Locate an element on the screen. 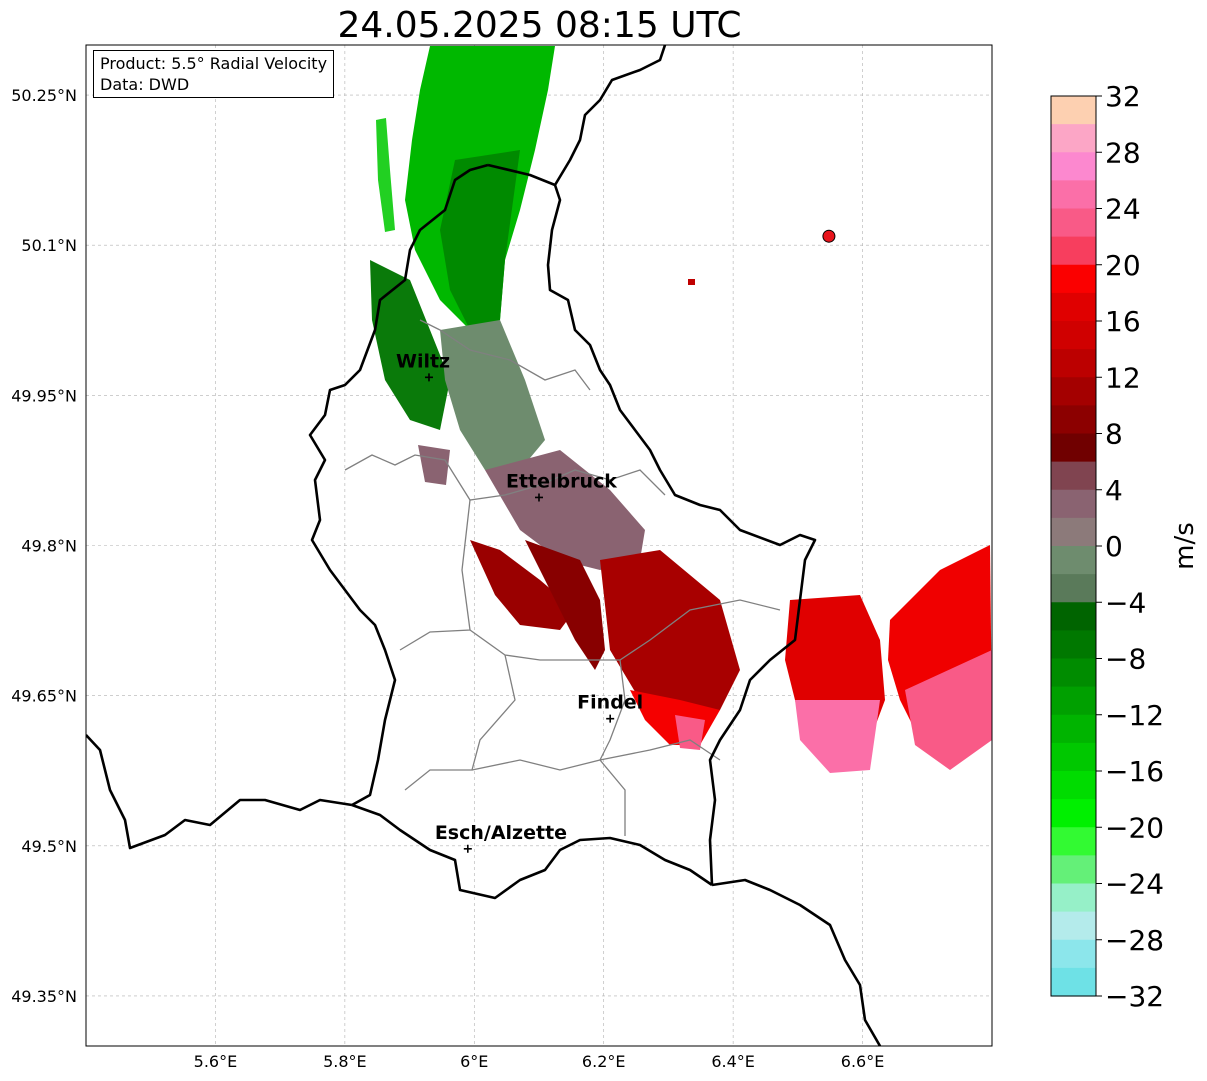 The height and width of the screenshot is (1081, 1207). city-label: Ettelbruck is located at coordinates (561, 481).